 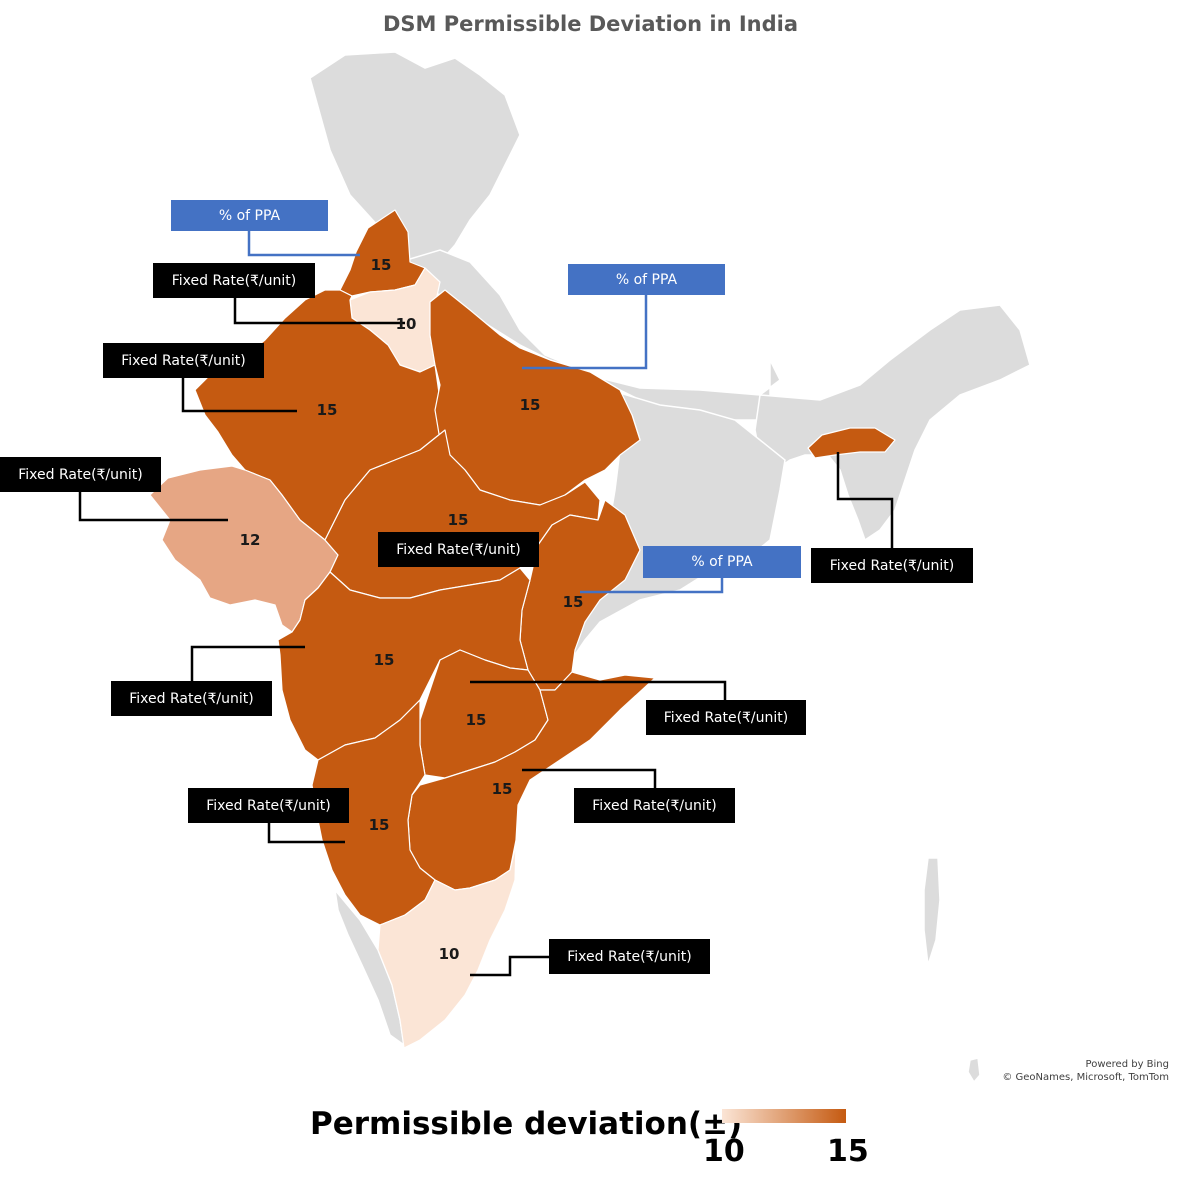 What do you see at coordinates (724, 1151) in the screenshot?
I see `legend-min-label: 10` at bounding box center [724, 1151].